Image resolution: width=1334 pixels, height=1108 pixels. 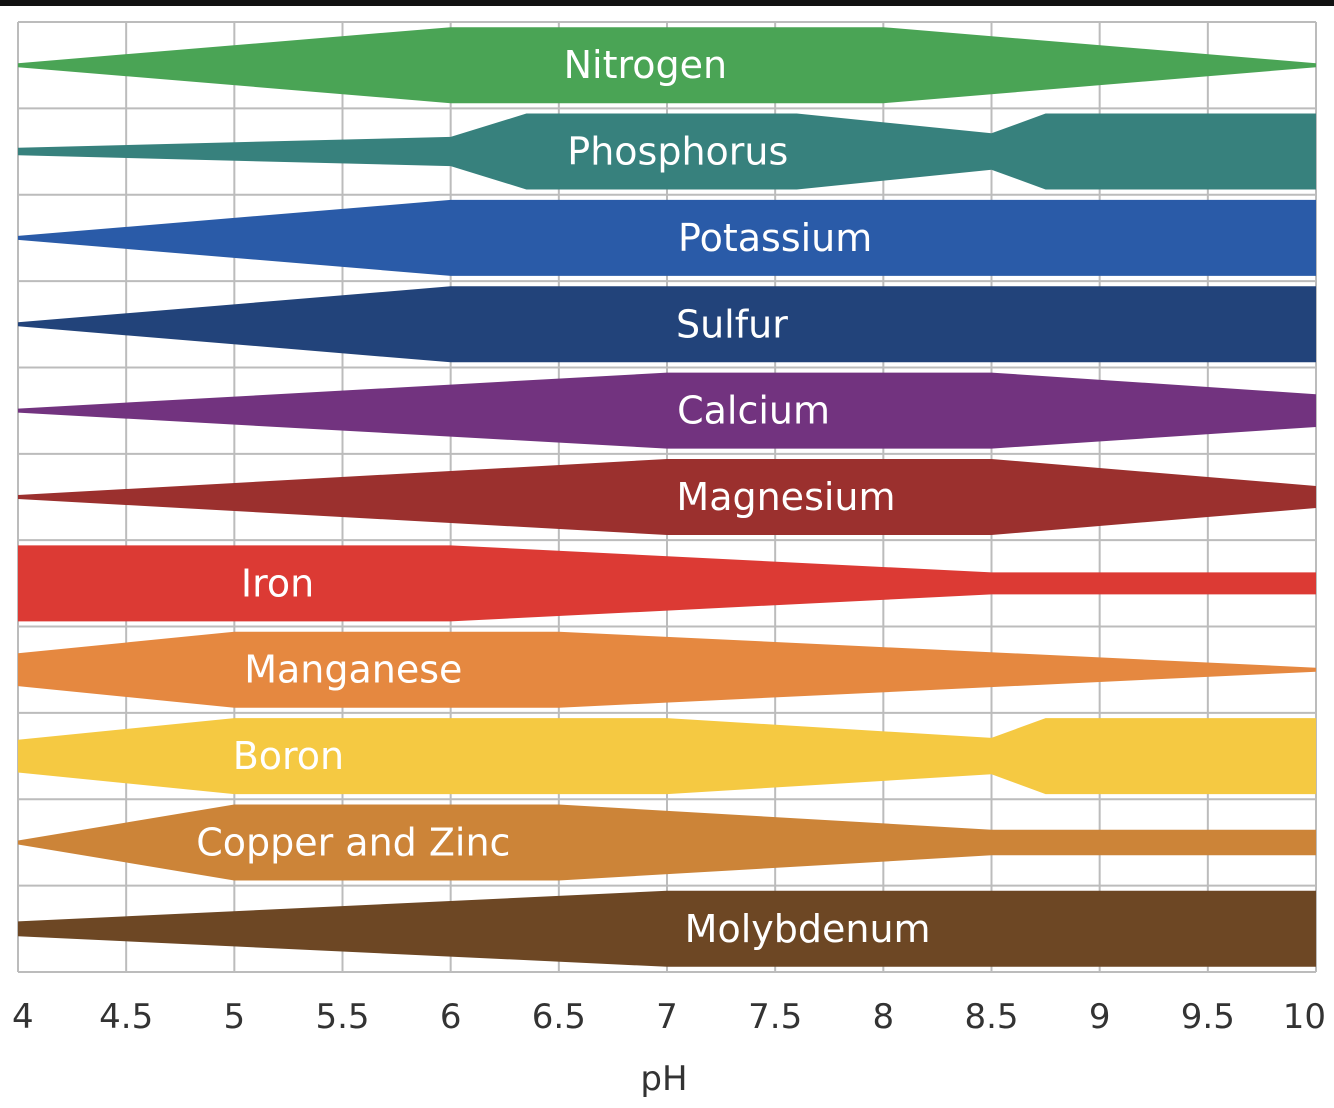 I want to click on band-label-molybdenum: Molybdenum, so click(x=808, y=929).